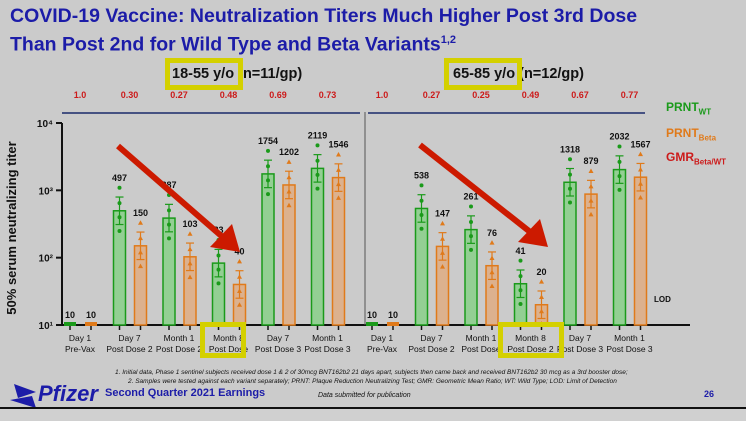 This screenshot has width=746, height=421. What do you see at coordinates (268, 141) in the screenshot?
I see `value-label: 1754` at bounding box center [268, 141].